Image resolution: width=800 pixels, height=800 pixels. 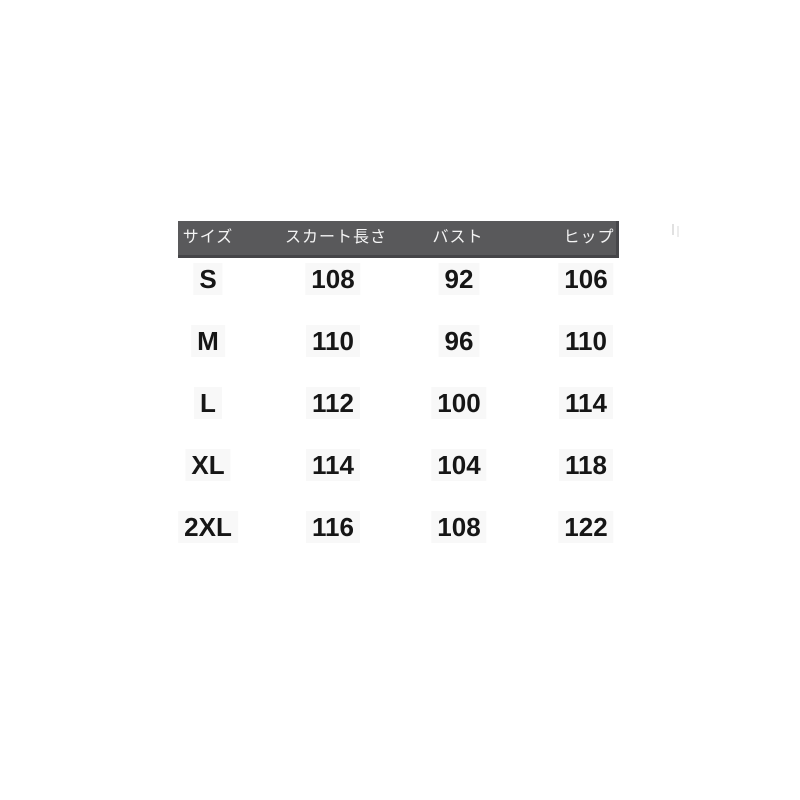 I want to click on cell-bust: 96, so click(x=459, y=341).